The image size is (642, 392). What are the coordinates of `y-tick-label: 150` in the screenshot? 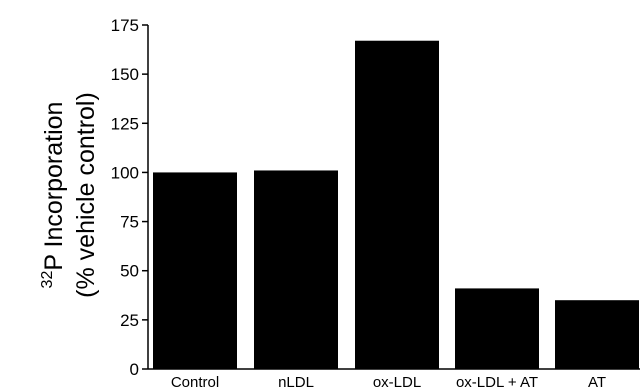 It's located at (125, 74).